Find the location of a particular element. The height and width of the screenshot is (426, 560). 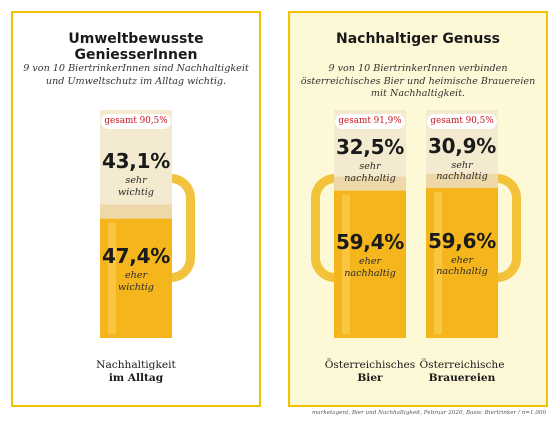

segment-label-rather: eher wichtig is located at coordinates (136, 281).